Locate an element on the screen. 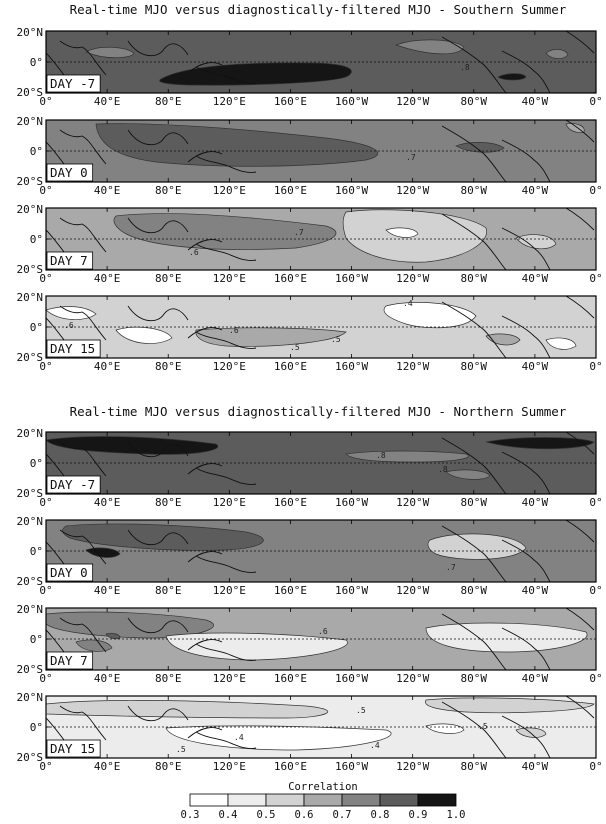 The width and height of the screenshot is (606, 824). colorbar-tick-label: 0.6 is located at coordinates (304, 815).